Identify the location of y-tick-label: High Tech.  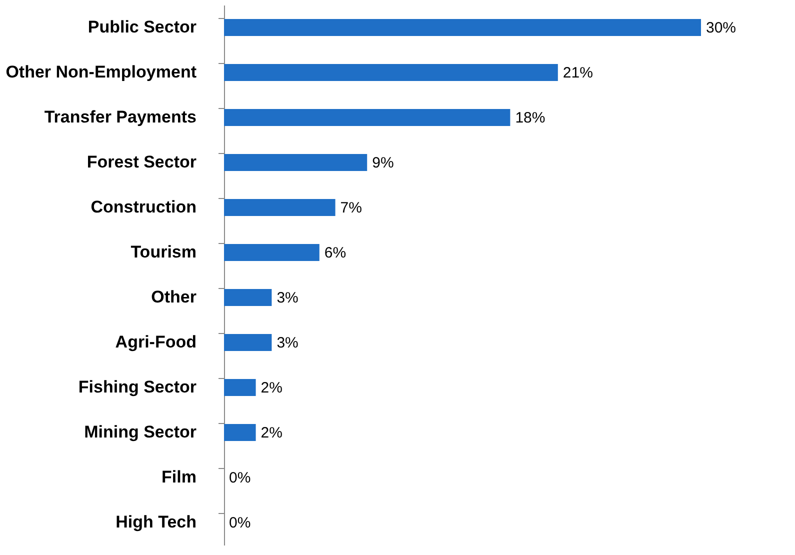
(156, 522).